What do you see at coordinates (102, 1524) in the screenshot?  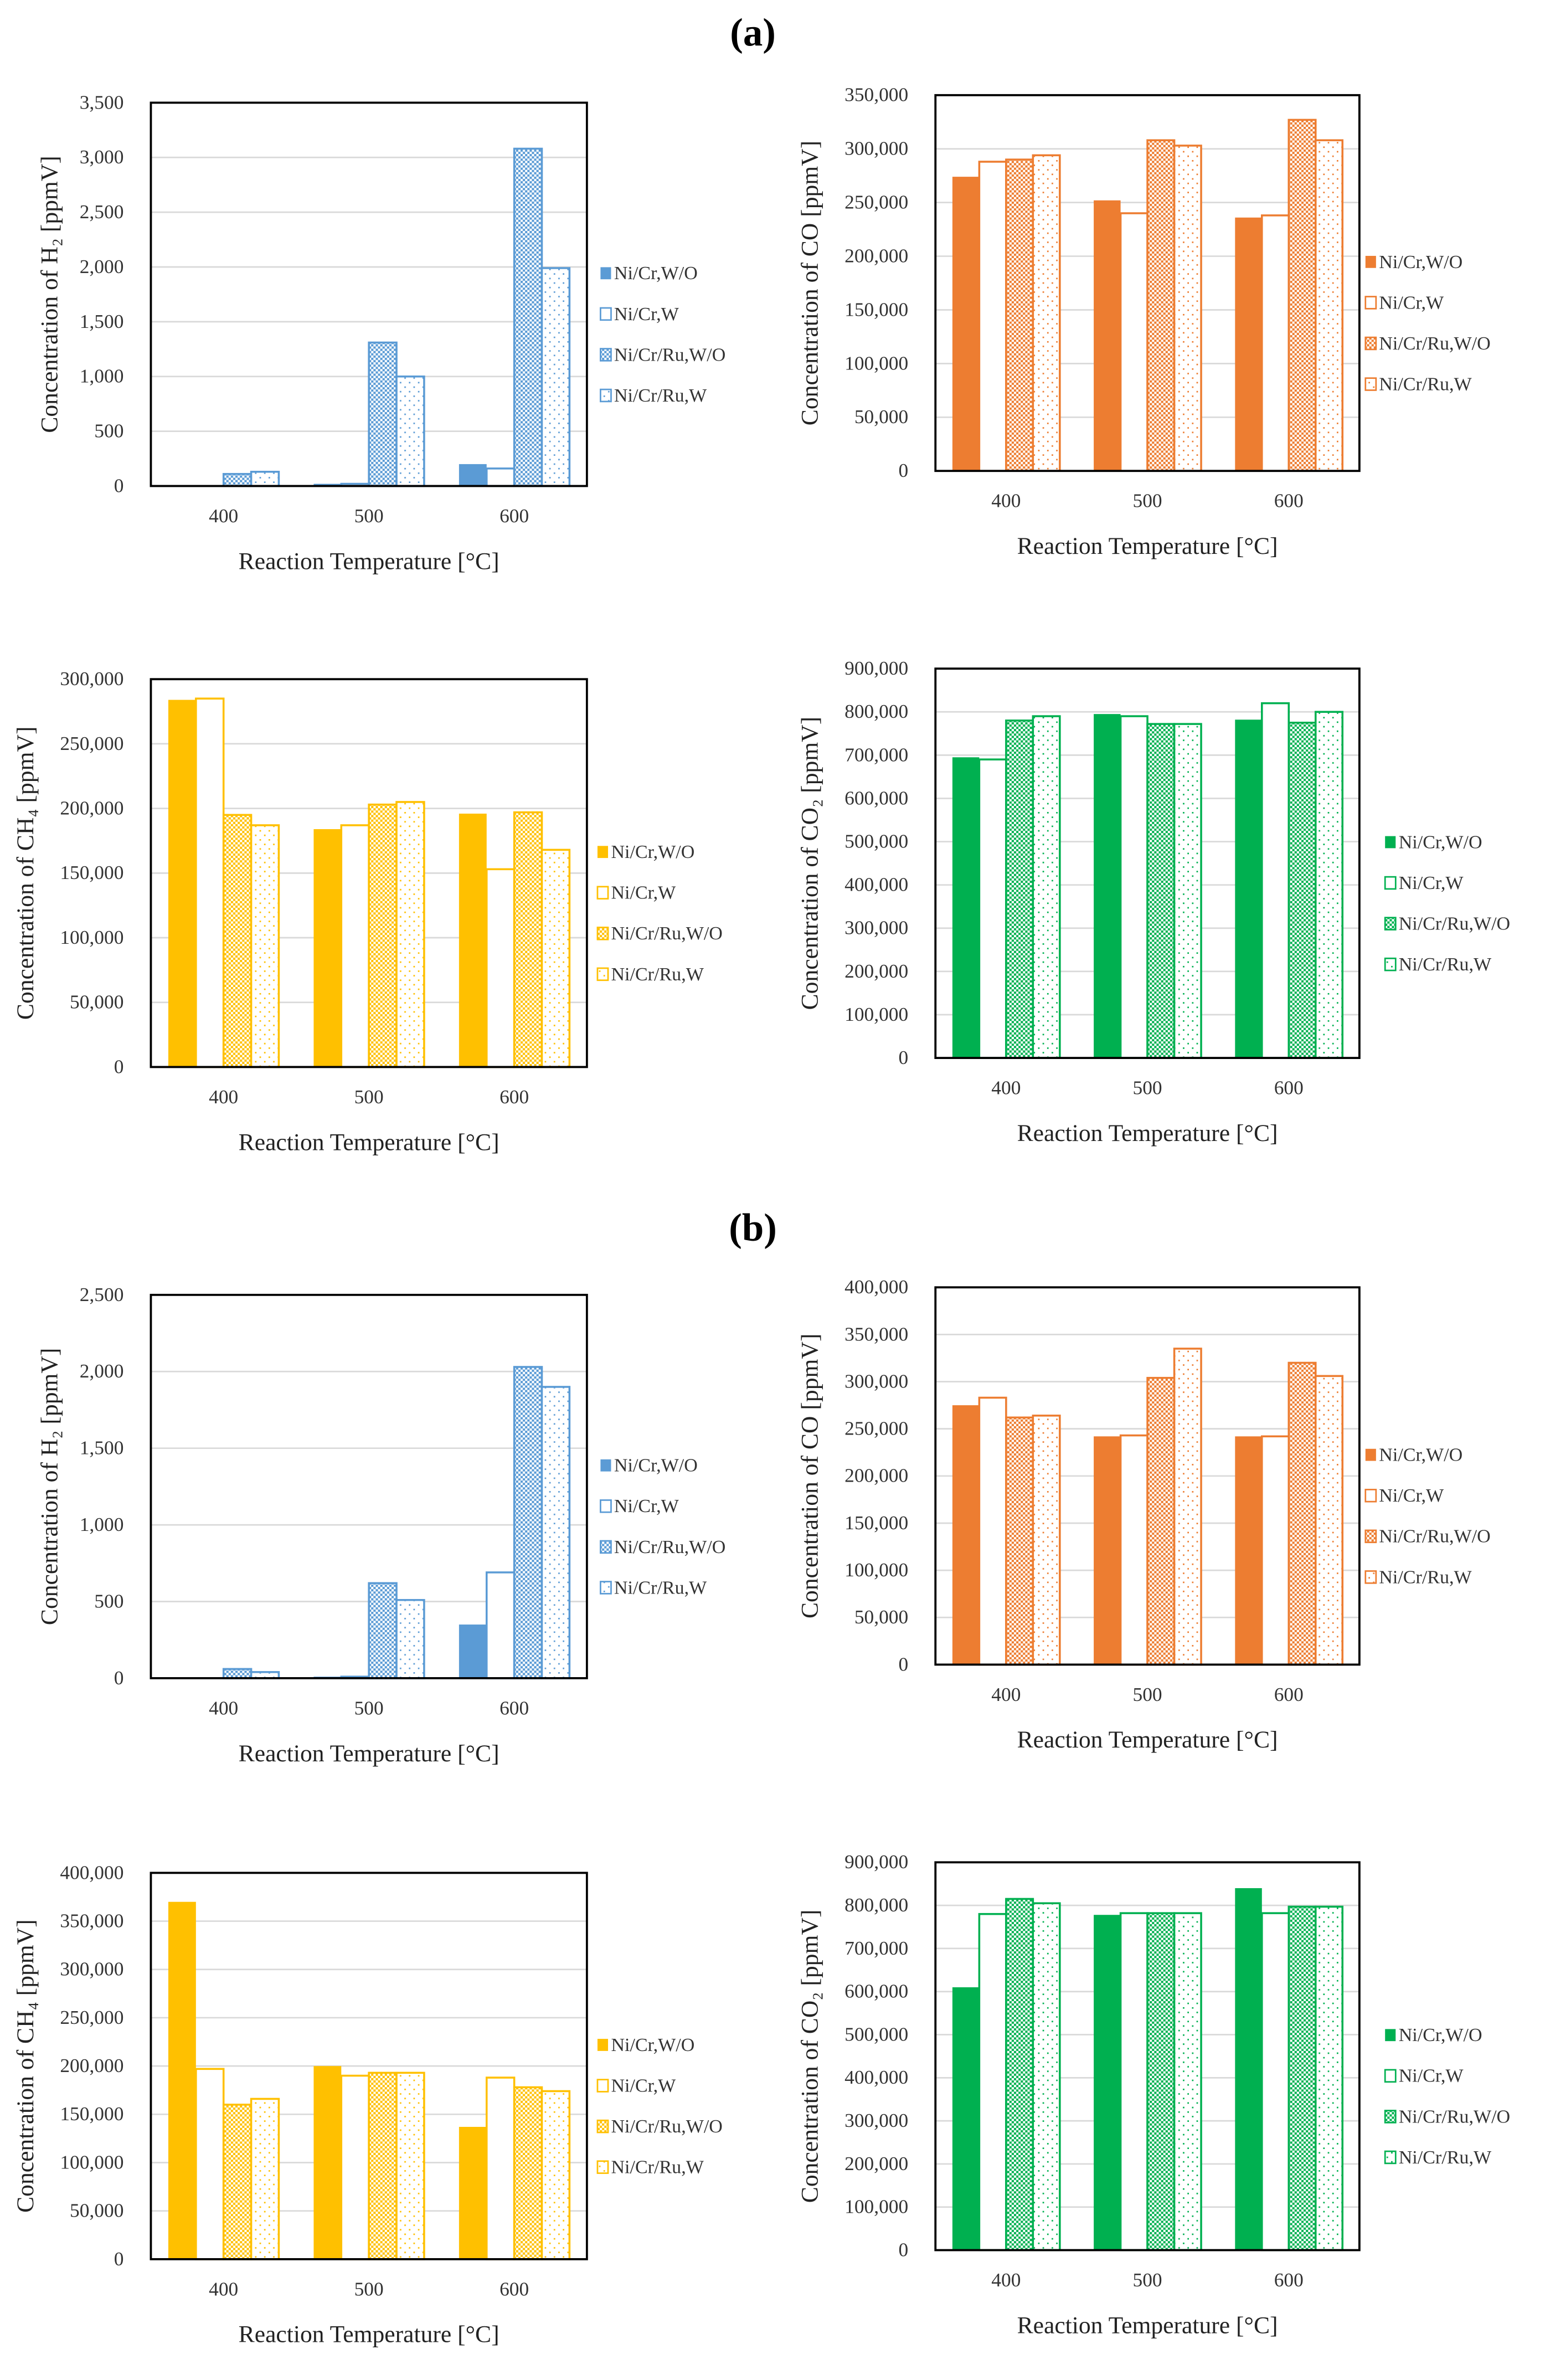 I see `y-tick-label: 1,000` at bounding box center [102, 1524].